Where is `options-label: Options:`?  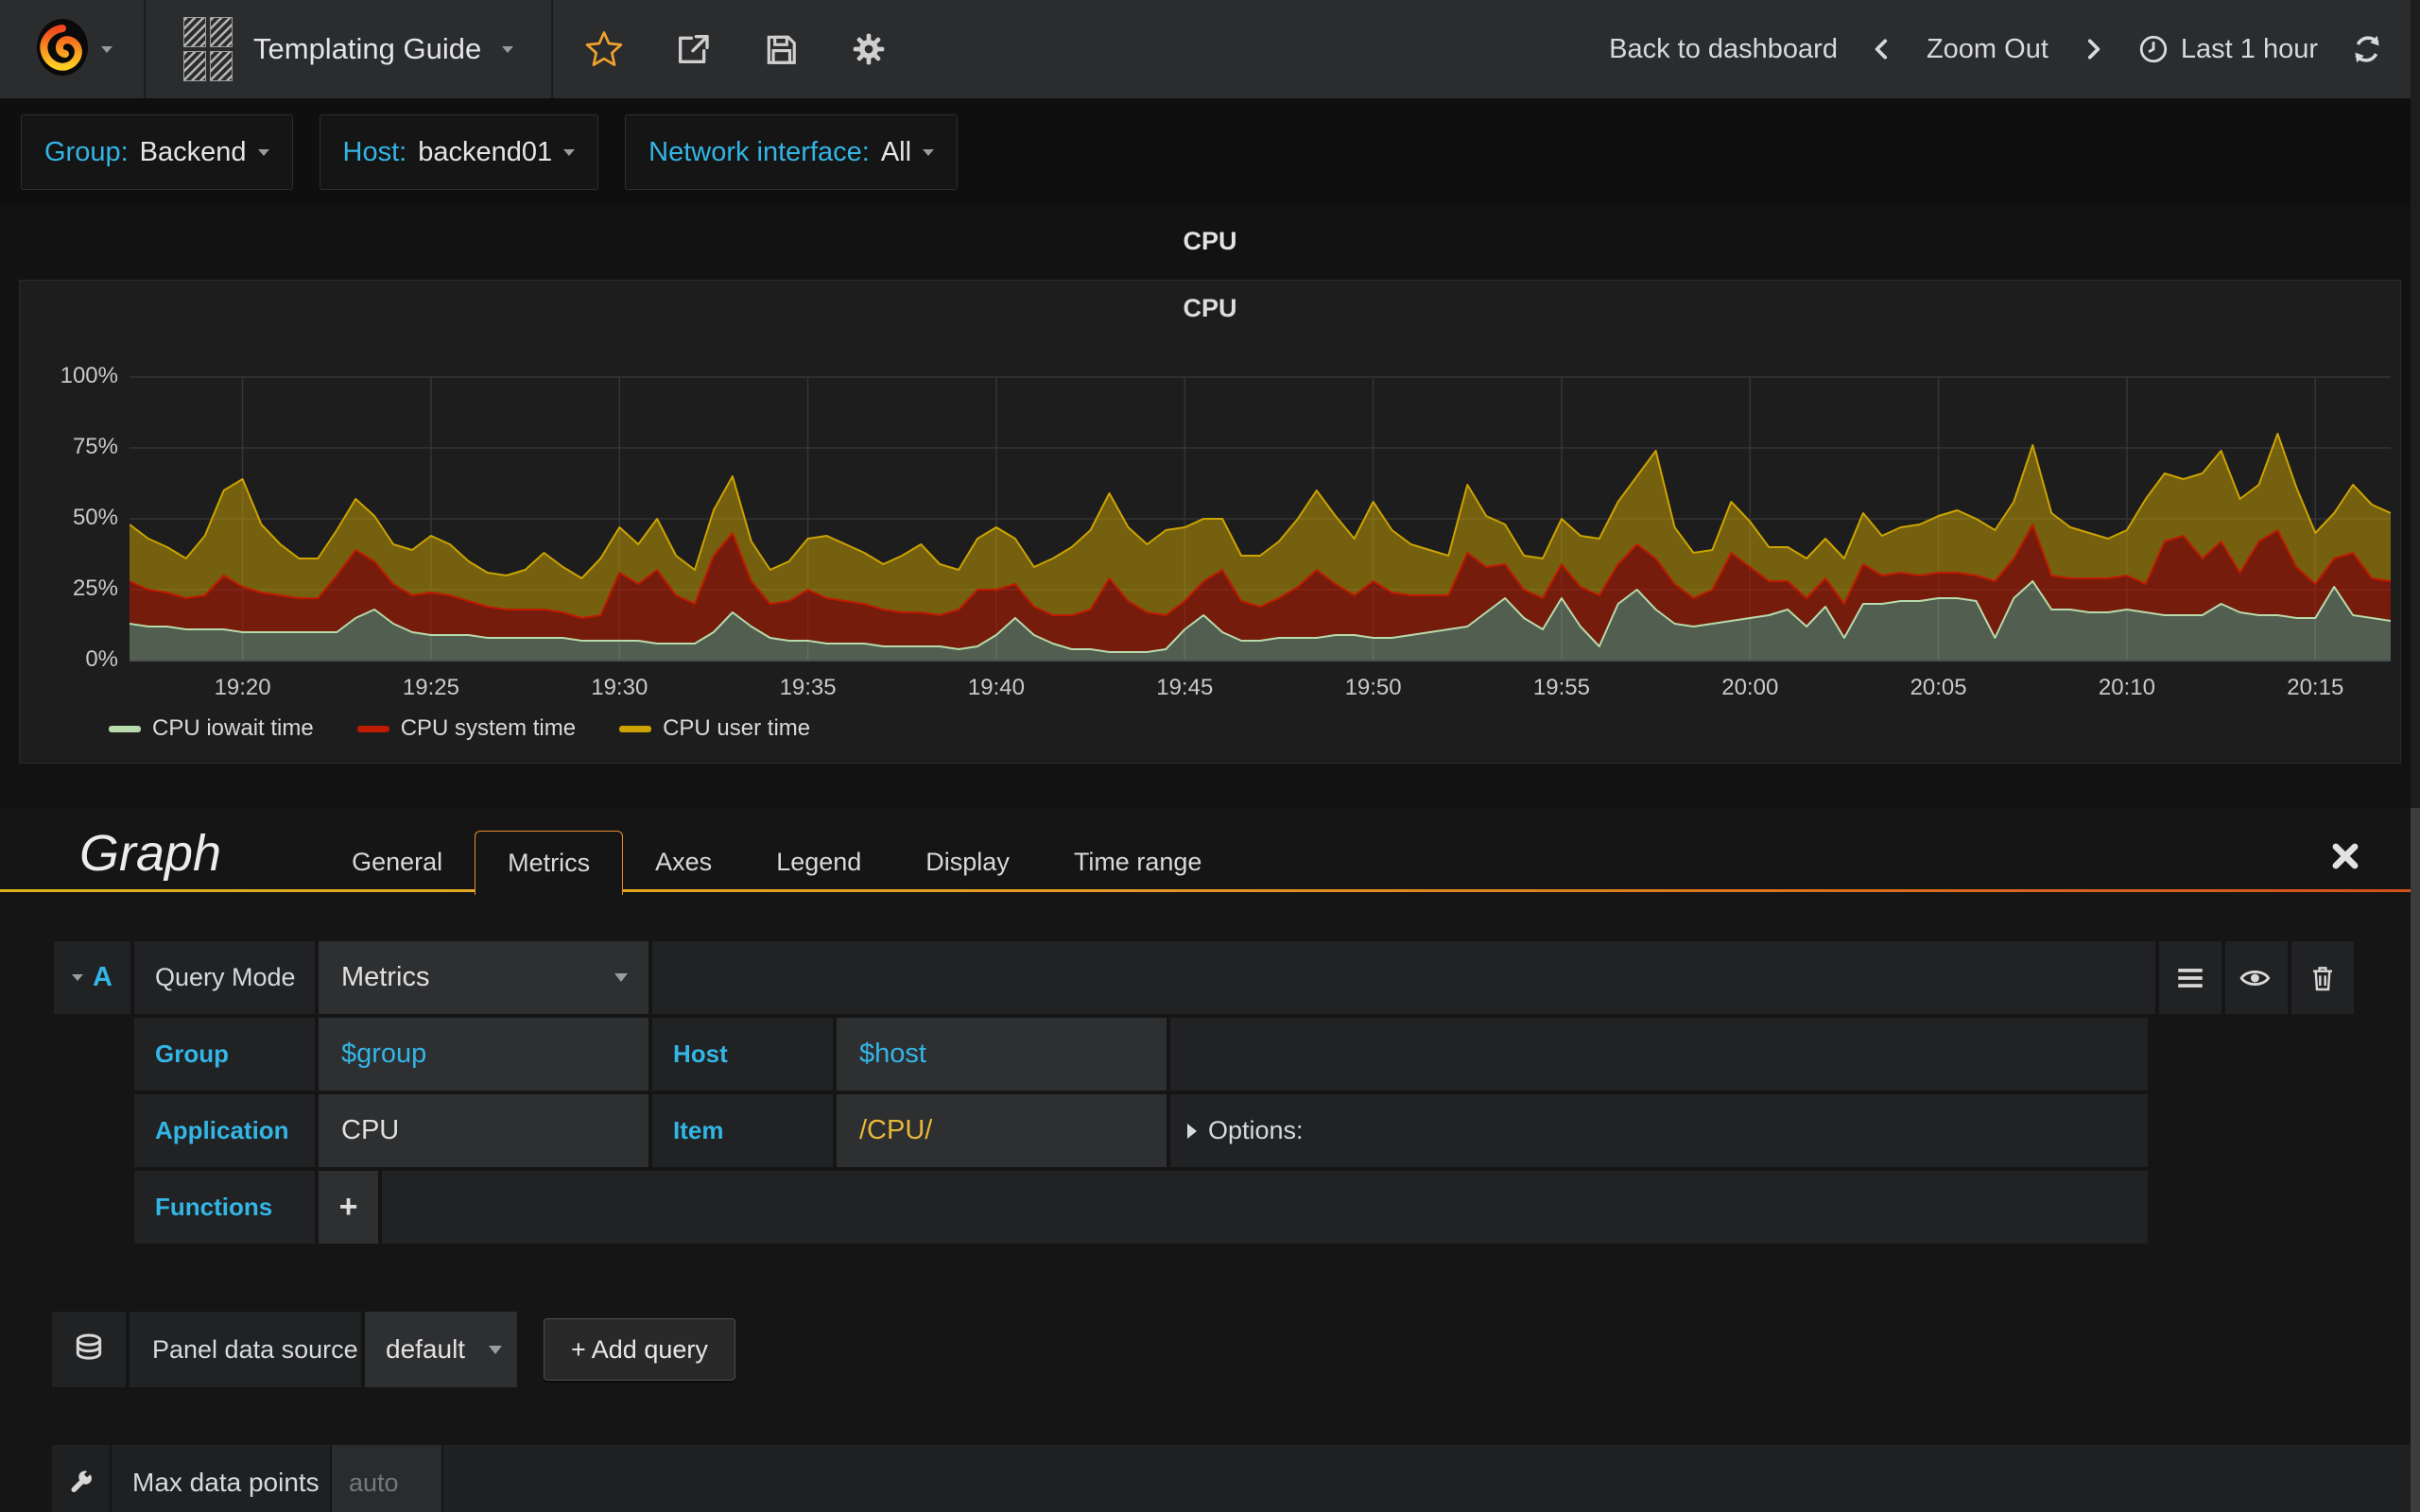
options-label: Options: is located at coordinates (1256, 1130).